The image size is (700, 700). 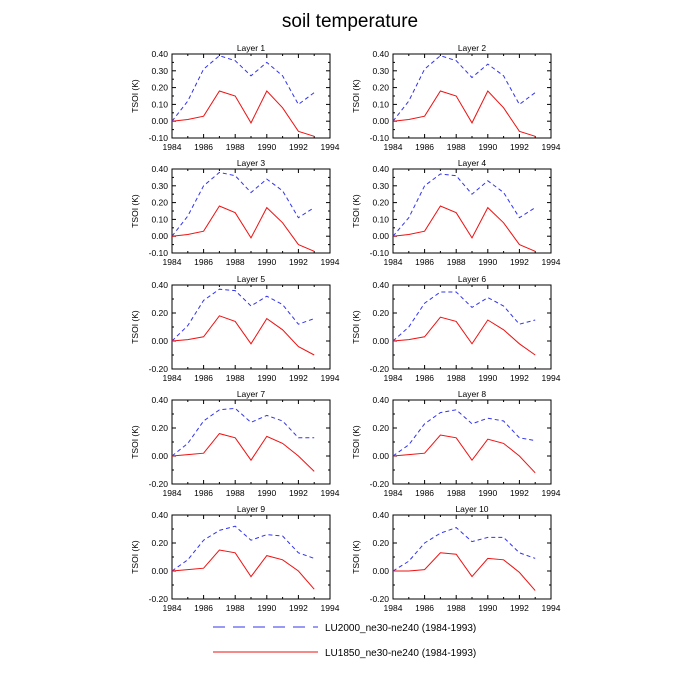 What do you see at coordinates (472, 279) in the screenshot?
I see `panel-title: Layer 6` at bounding box center [472, 279].